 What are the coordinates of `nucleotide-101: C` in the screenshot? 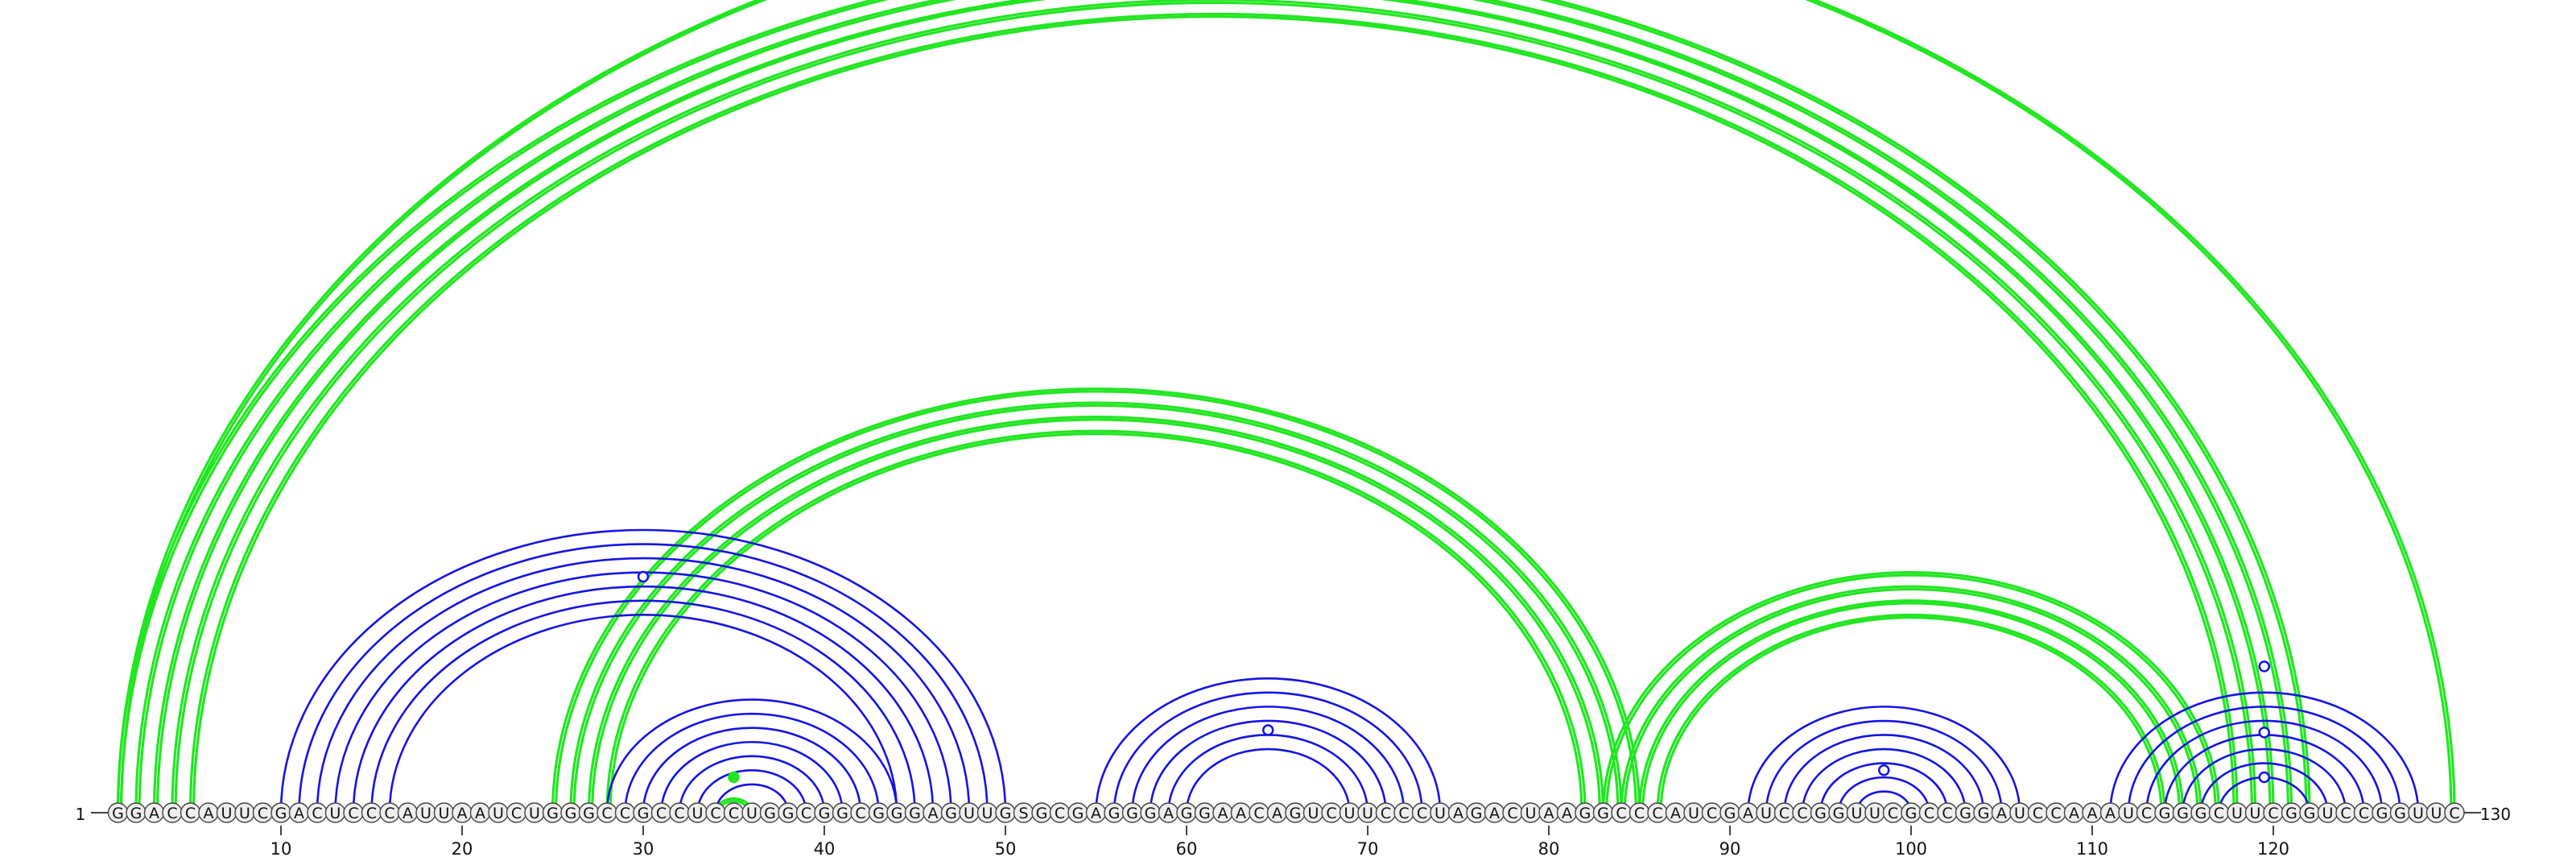 It's located at (1929, 812).